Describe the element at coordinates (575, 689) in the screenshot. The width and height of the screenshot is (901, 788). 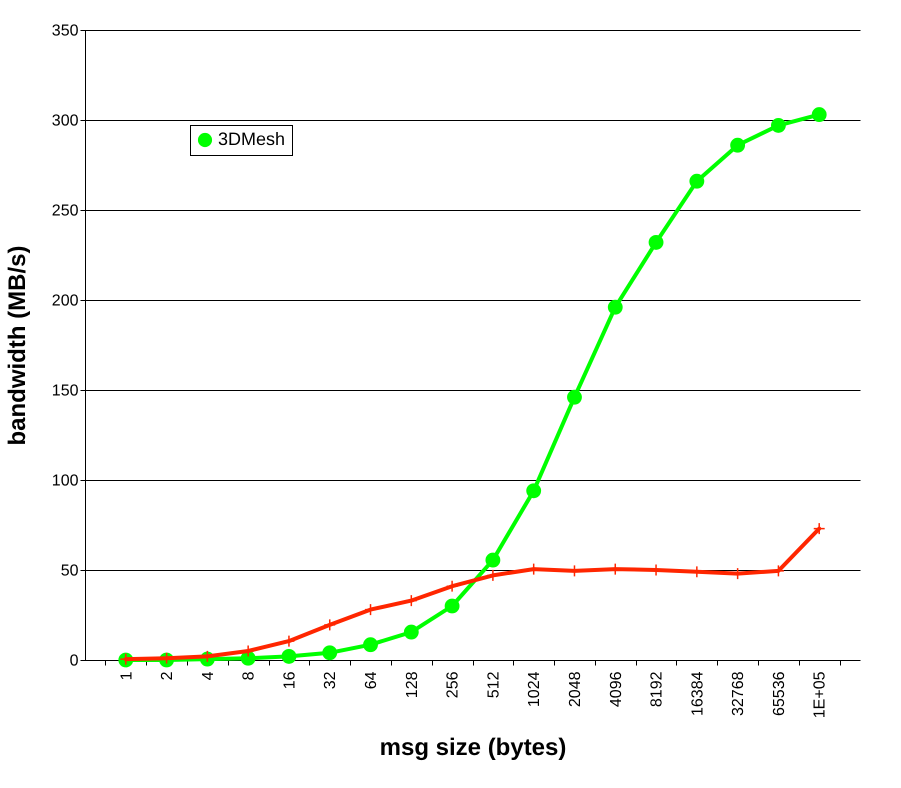
I see `x-tick-label: 2048` at that location.